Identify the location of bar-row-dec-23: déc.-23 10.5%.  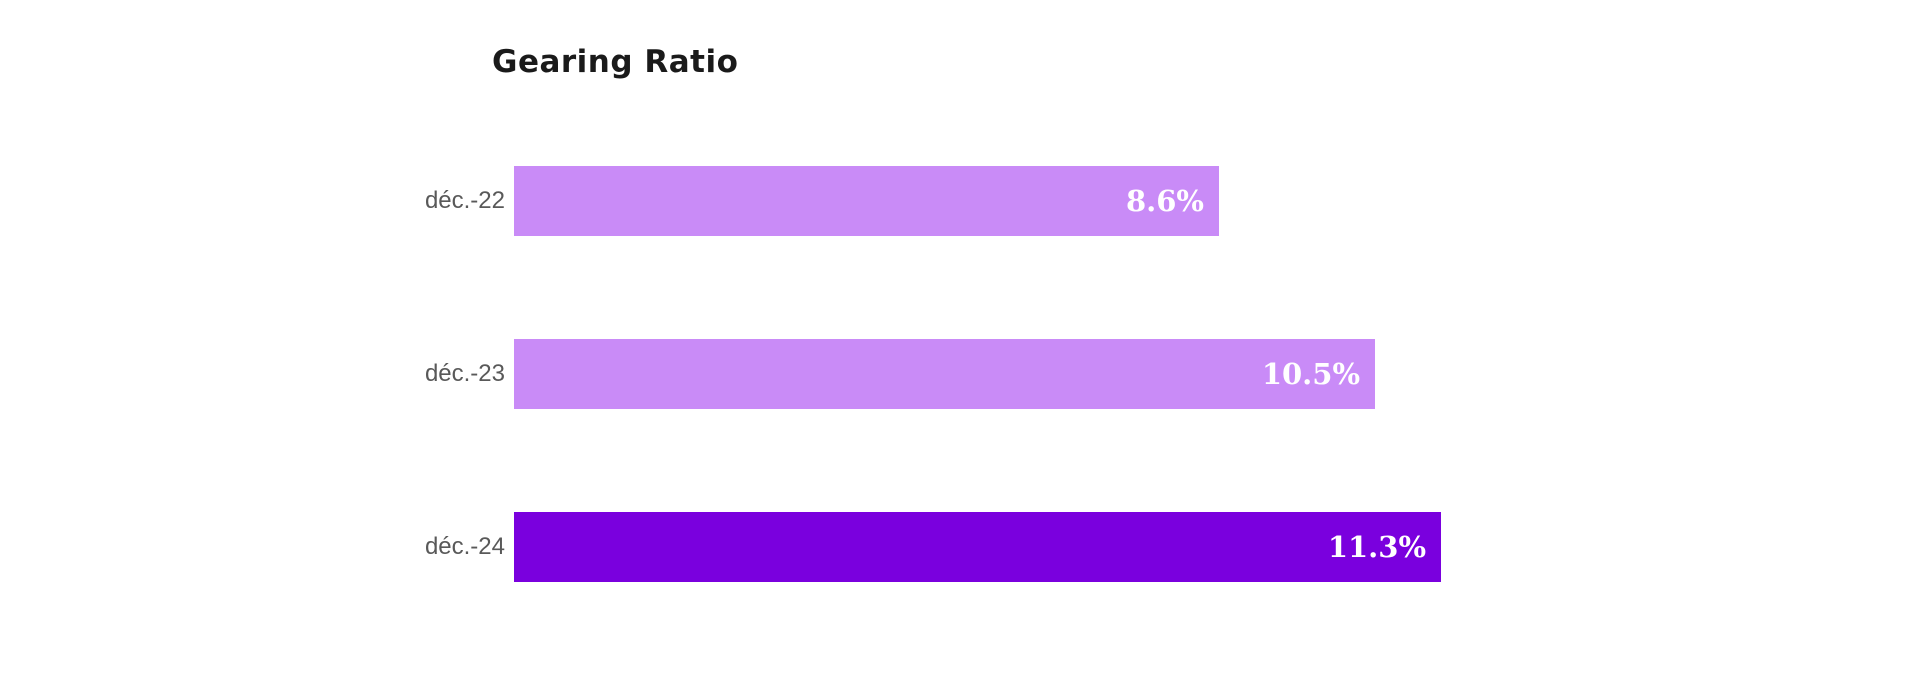
(687, 374).